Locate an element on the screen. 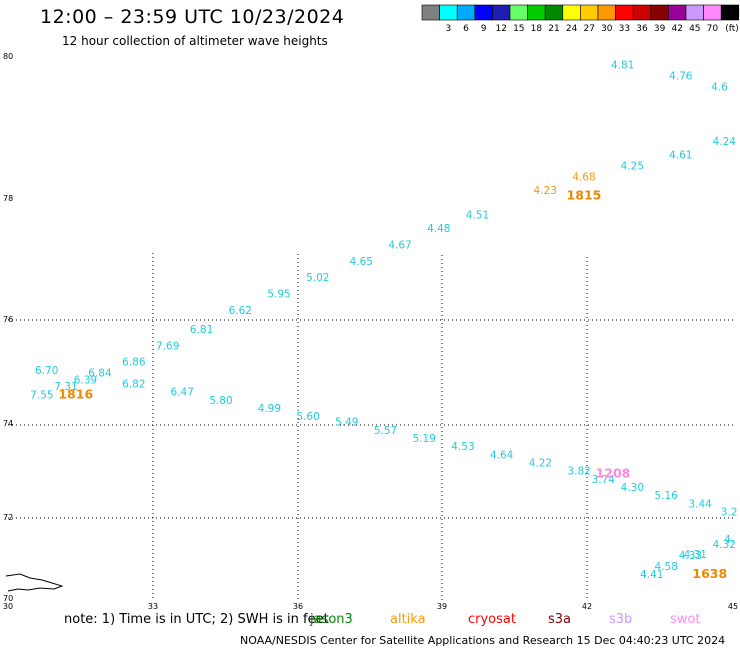  wave-height-label: 5.02 is located at coordinates (317, 278).